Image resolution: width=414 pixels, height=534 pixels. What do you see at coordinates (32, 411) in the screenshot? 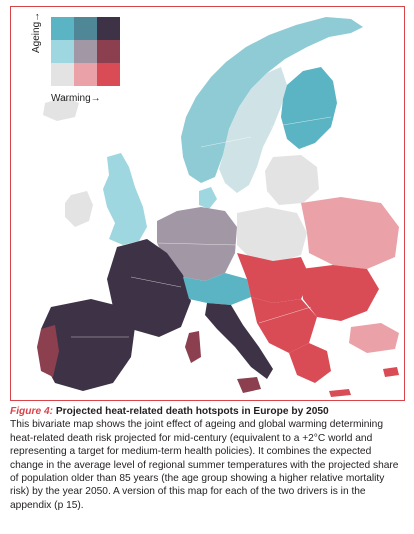
I see `figure-label: Figure 4:` at bounding box center [32, 411].